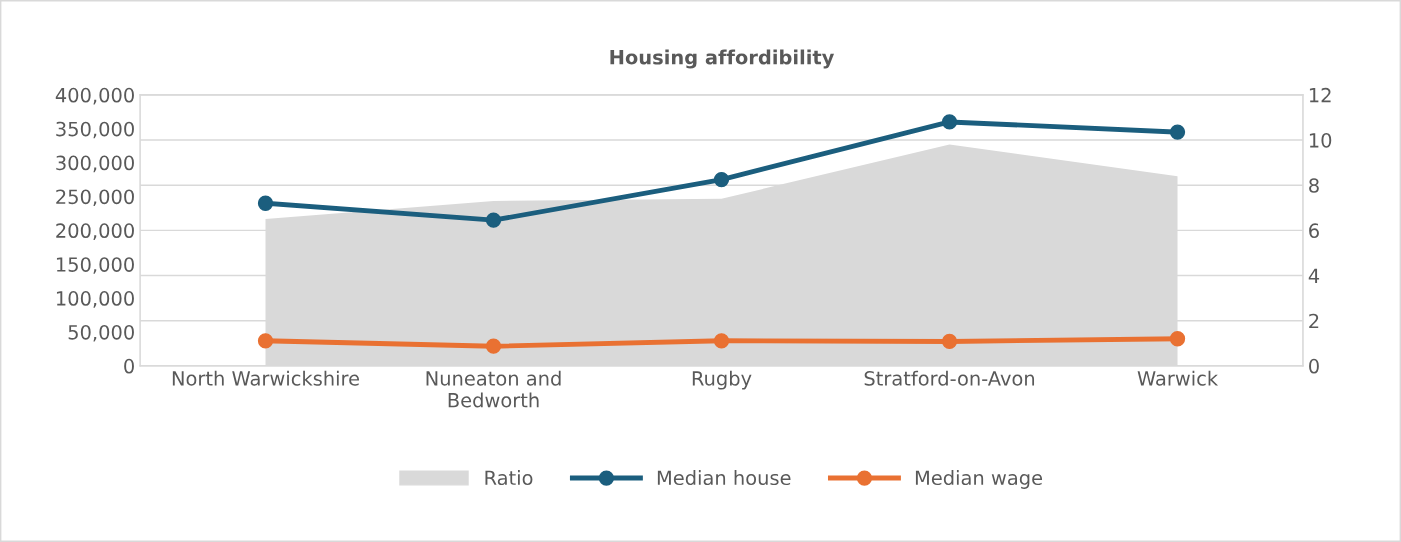  Describe the element at coordinates (1178, 378) in the screenshot. I see `x-tick-label: Warwick` at that location.